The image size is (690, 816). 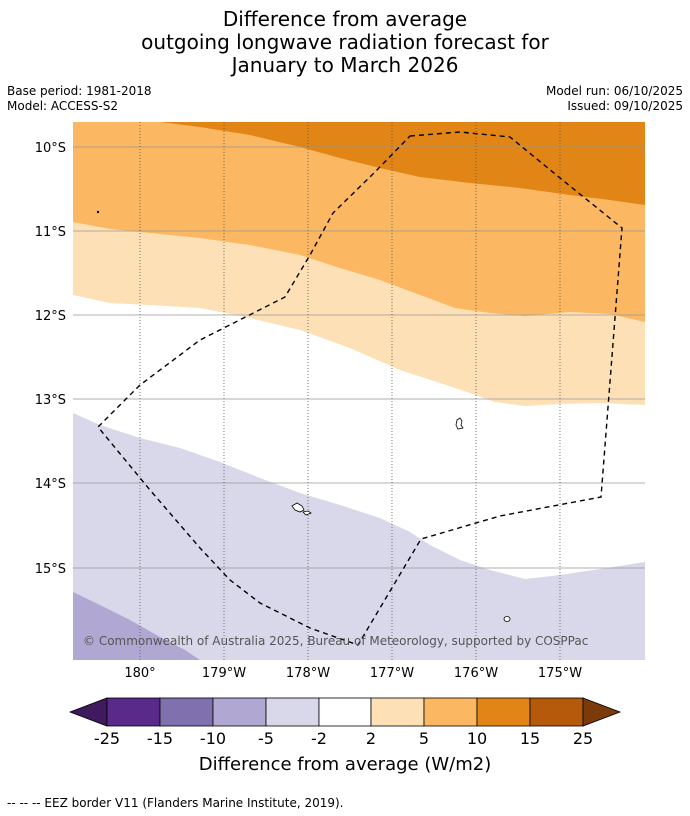 What do you see at coordinates (560, 673) in the screenshot?
I see `lon-label: 175°W` at bounding box center [560, 673].